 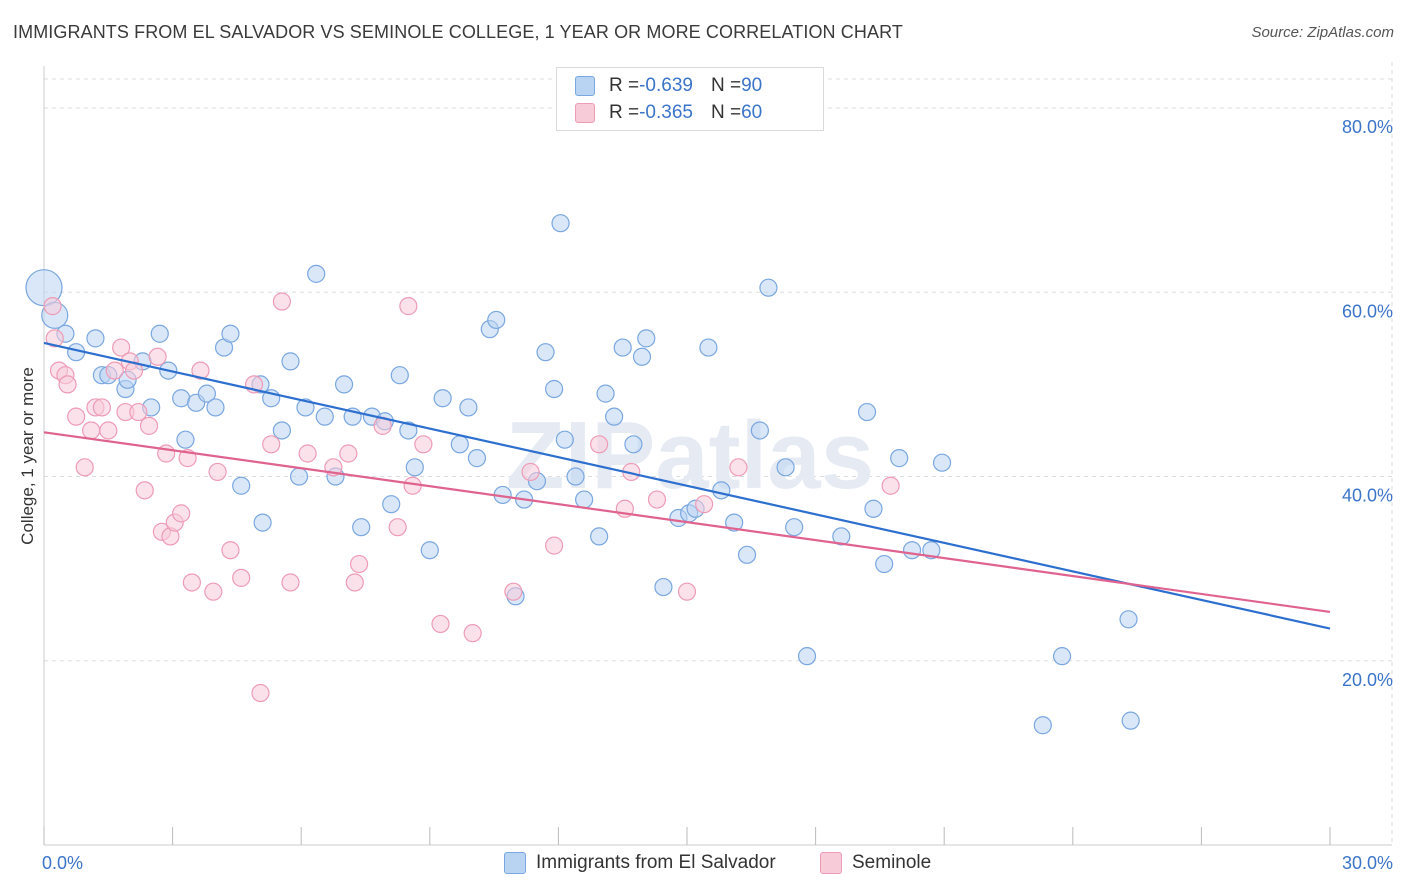 What do you see at coordinates (690, 455) in the screenshot?
I see `watermark: ZIPatlas` at bounding box center [690, 455].